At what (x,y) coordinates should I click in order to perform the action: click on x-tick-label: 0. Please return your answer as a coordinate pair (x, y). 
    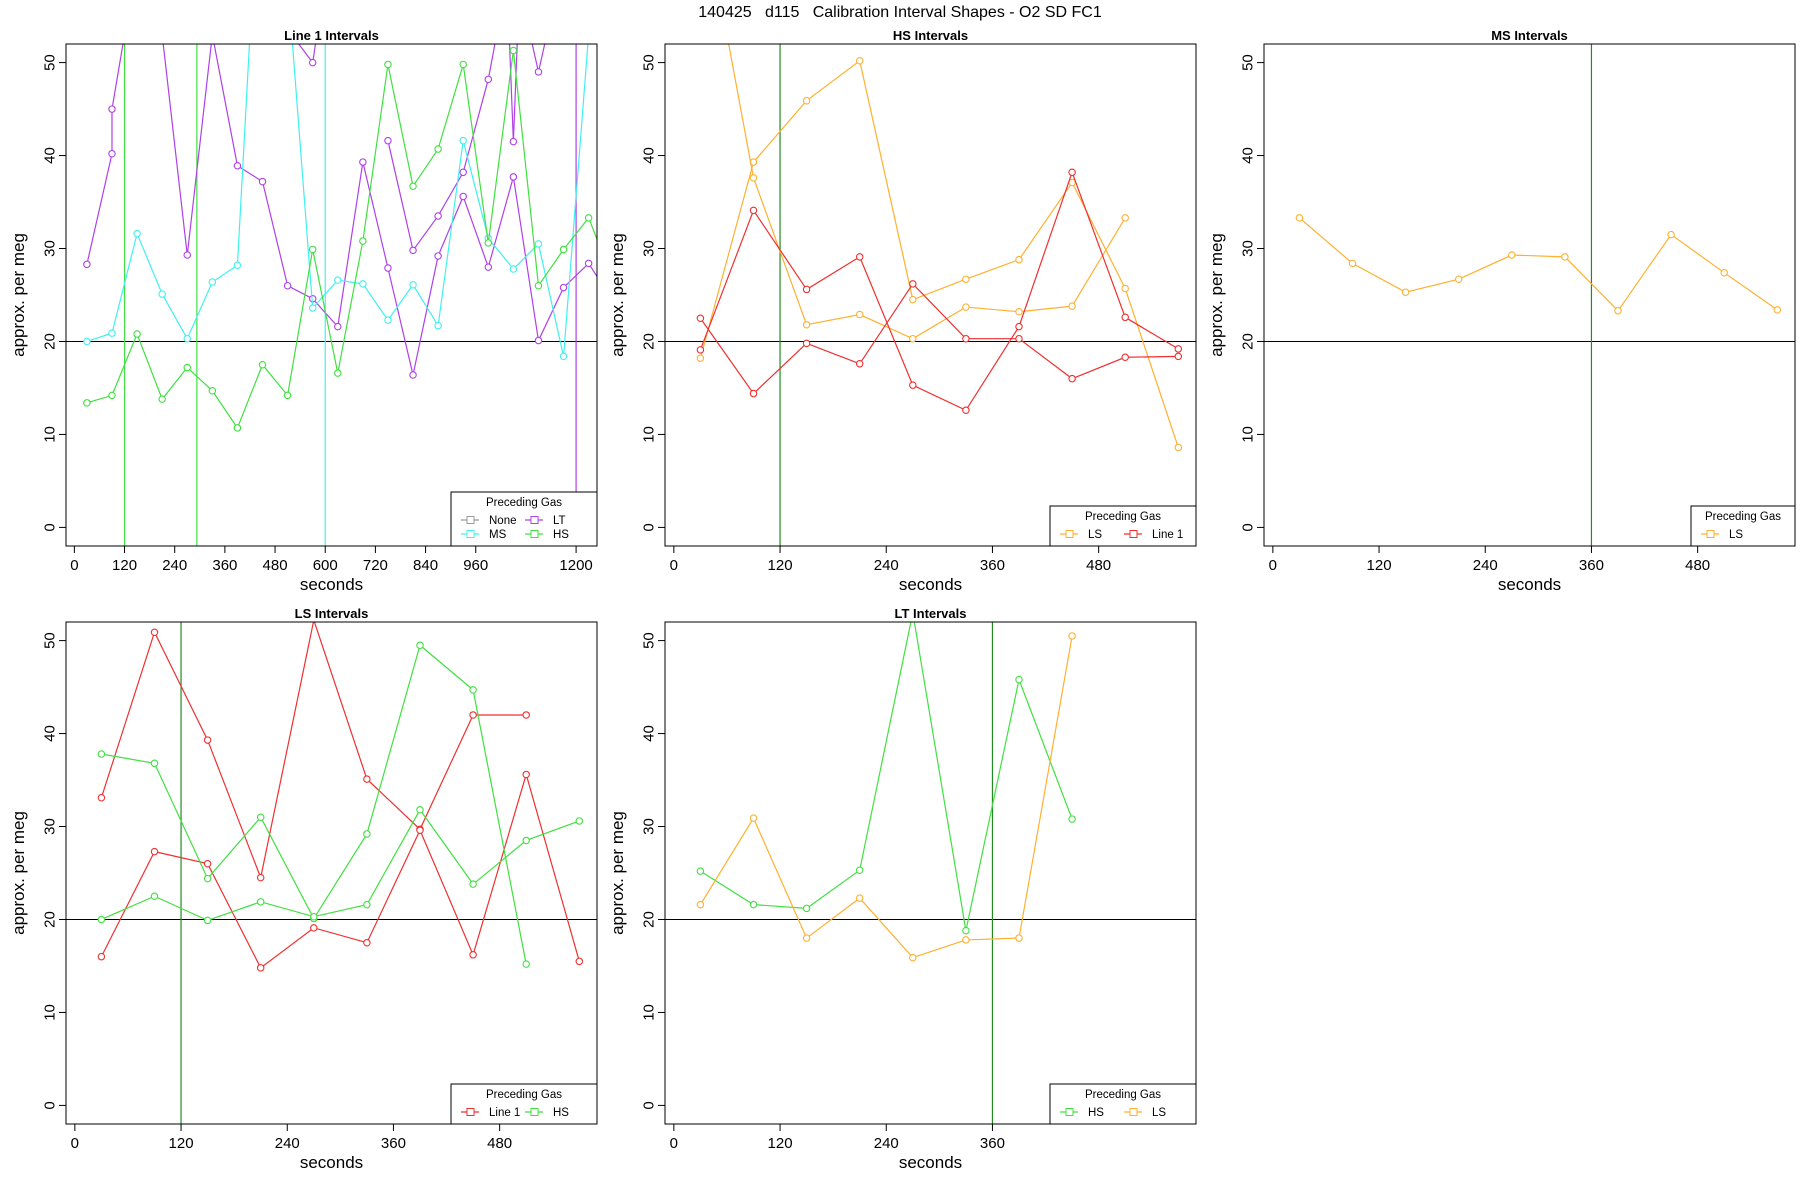
    Looking at the image, I should click on (1273, 565).